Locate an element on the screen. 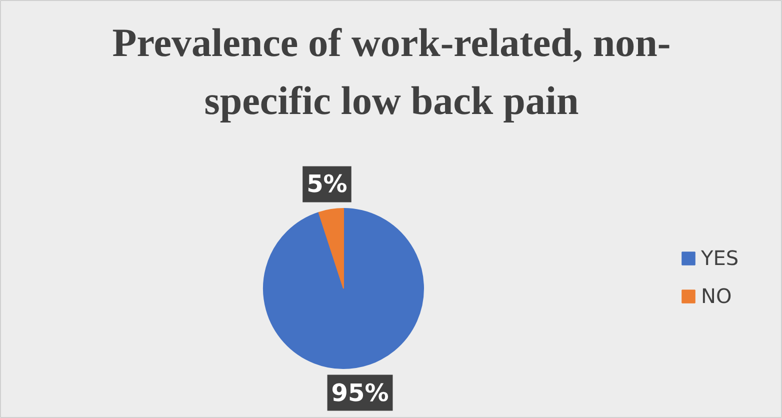 The width and height of the screenshot is (782, 418). data-label: 5% is located at coordinates (327, 184).